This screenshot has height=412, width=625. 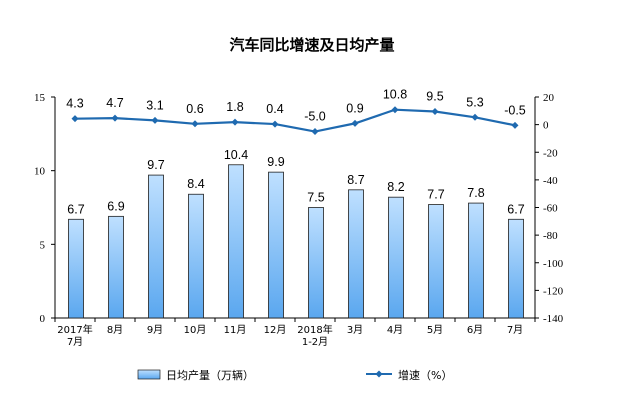 What do you see at coordinates (474, 102) in the screenshot?
I see `line-value-label: 5.3` at bounding box center [474, 102].